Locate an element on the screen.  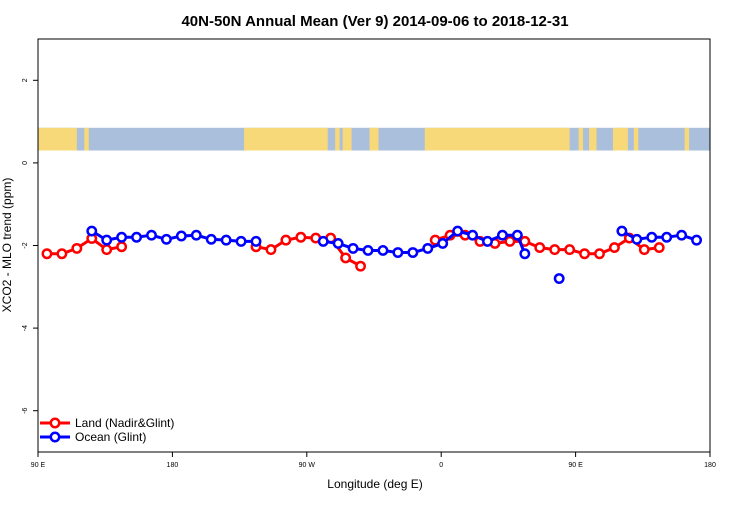
legend-ocean-label: Ocean (Glint) is located at coordinates (110, 437).